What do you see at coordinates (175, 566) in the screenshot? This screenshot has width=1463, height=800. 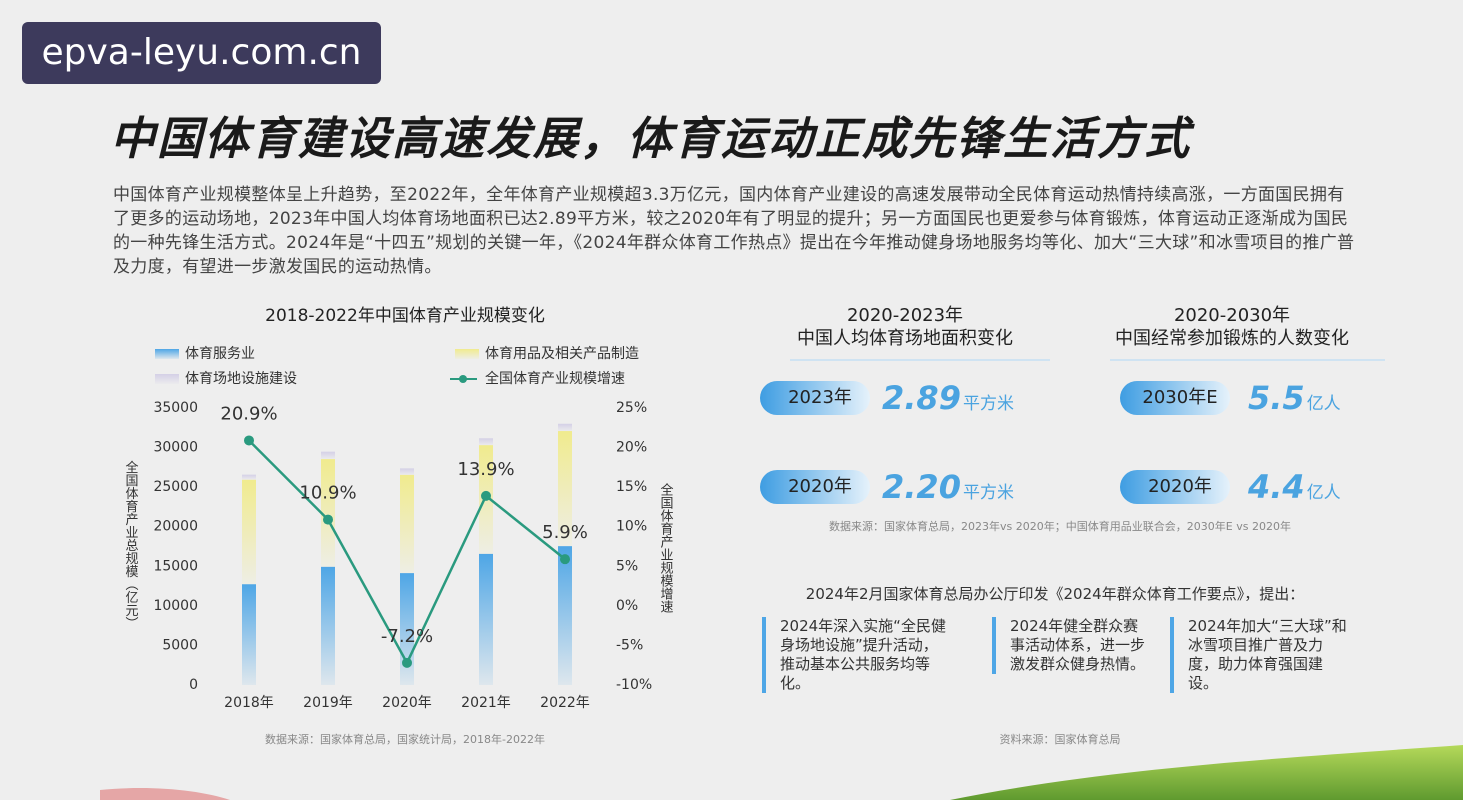 I see `y-tick-label: 15000` at bounding box center [175, 566].